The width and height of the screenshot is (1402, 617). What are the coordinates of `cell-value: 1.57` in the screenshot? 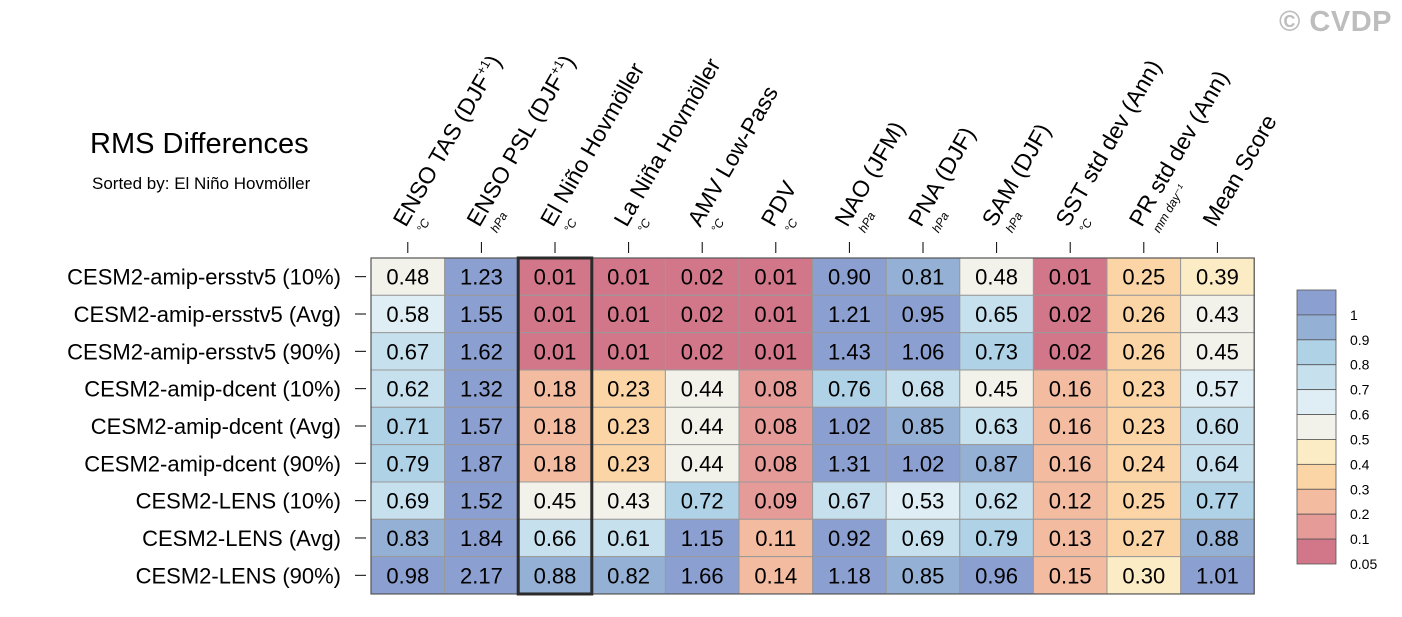 It's located at (481, 426).